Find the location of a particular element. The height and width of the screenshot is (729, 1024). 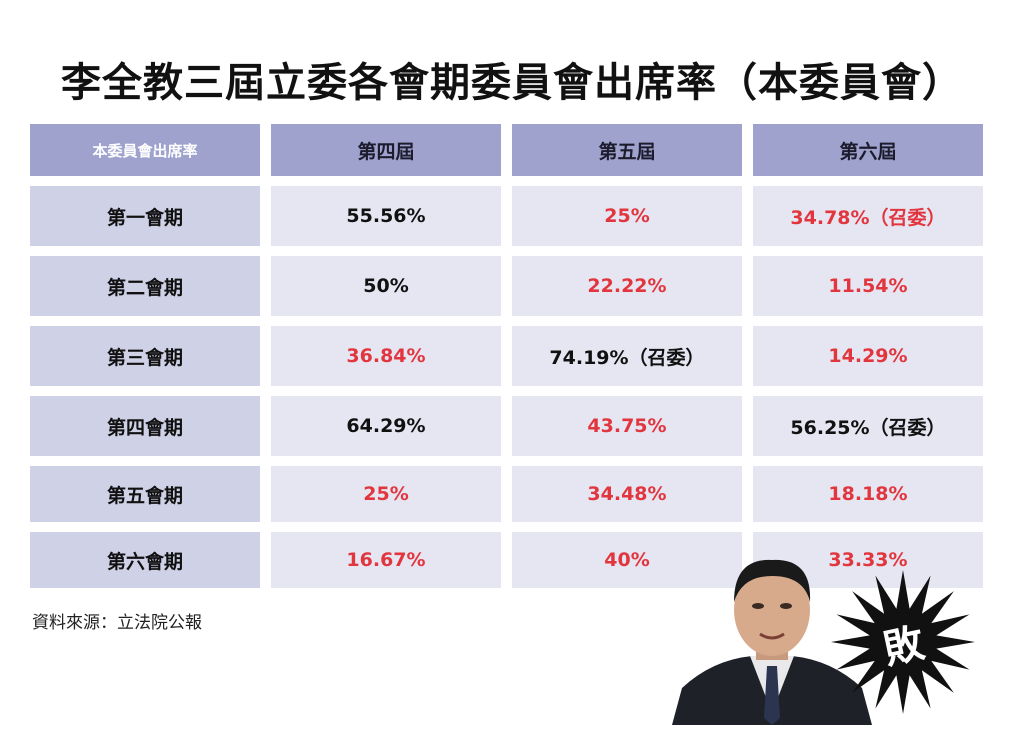

row-header-session-1: 第一會期 is located at coordinates (145, 216).